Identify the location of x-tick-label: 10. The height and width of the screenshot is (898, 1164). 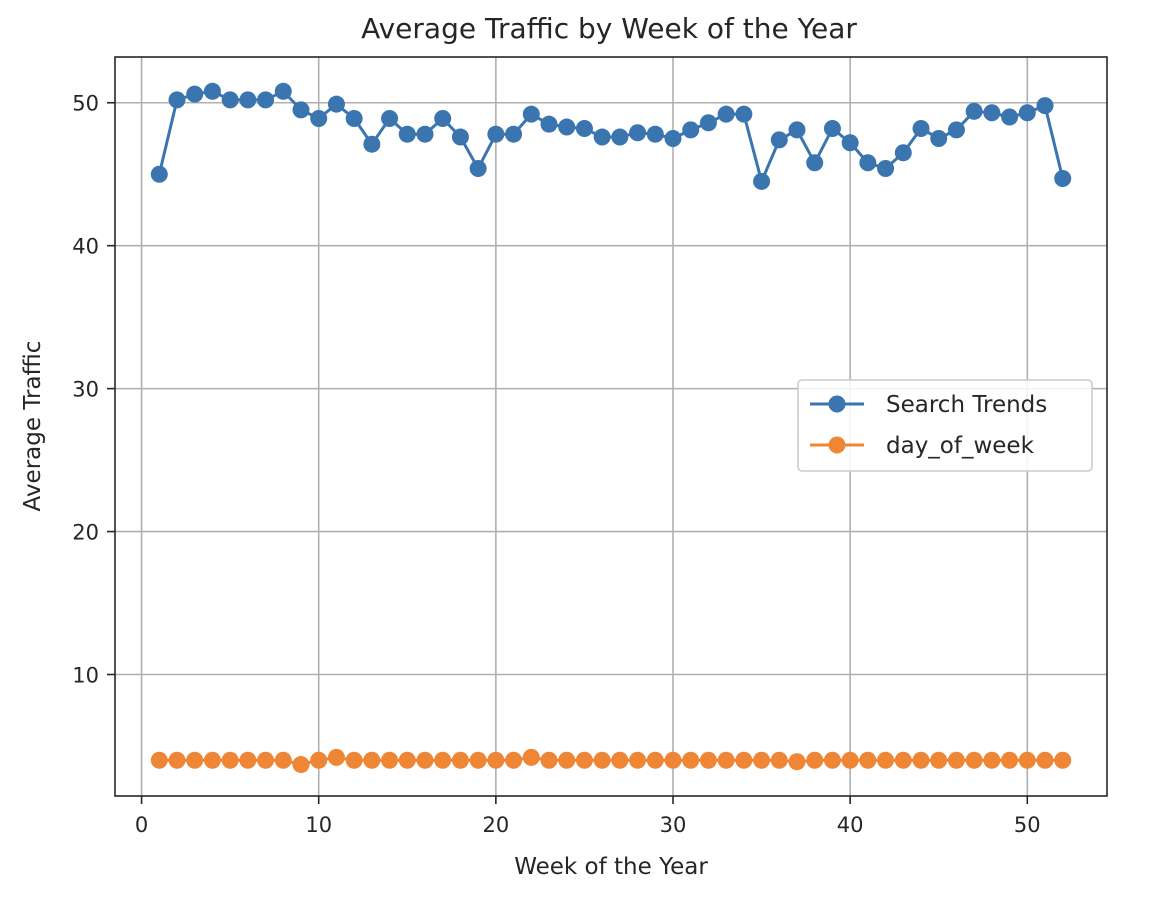
(318, 825).